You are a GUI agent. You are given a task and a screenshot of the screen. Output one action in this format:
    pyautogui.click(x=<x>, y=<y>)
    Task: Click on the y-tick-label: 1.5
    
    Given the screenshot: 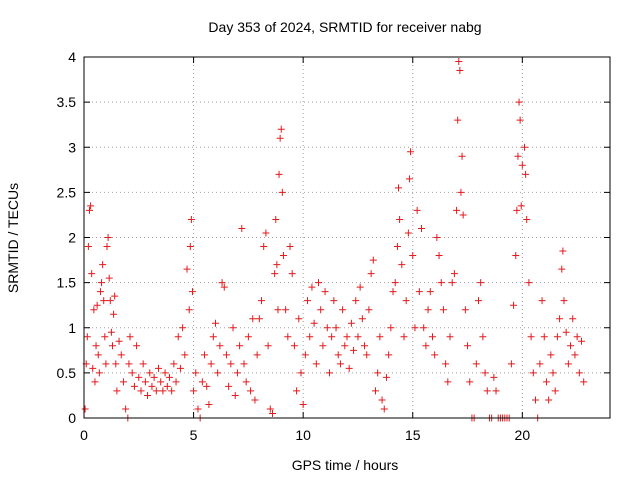 What is the action you would take?
    pyautogui.click(x=67, y=283)
    